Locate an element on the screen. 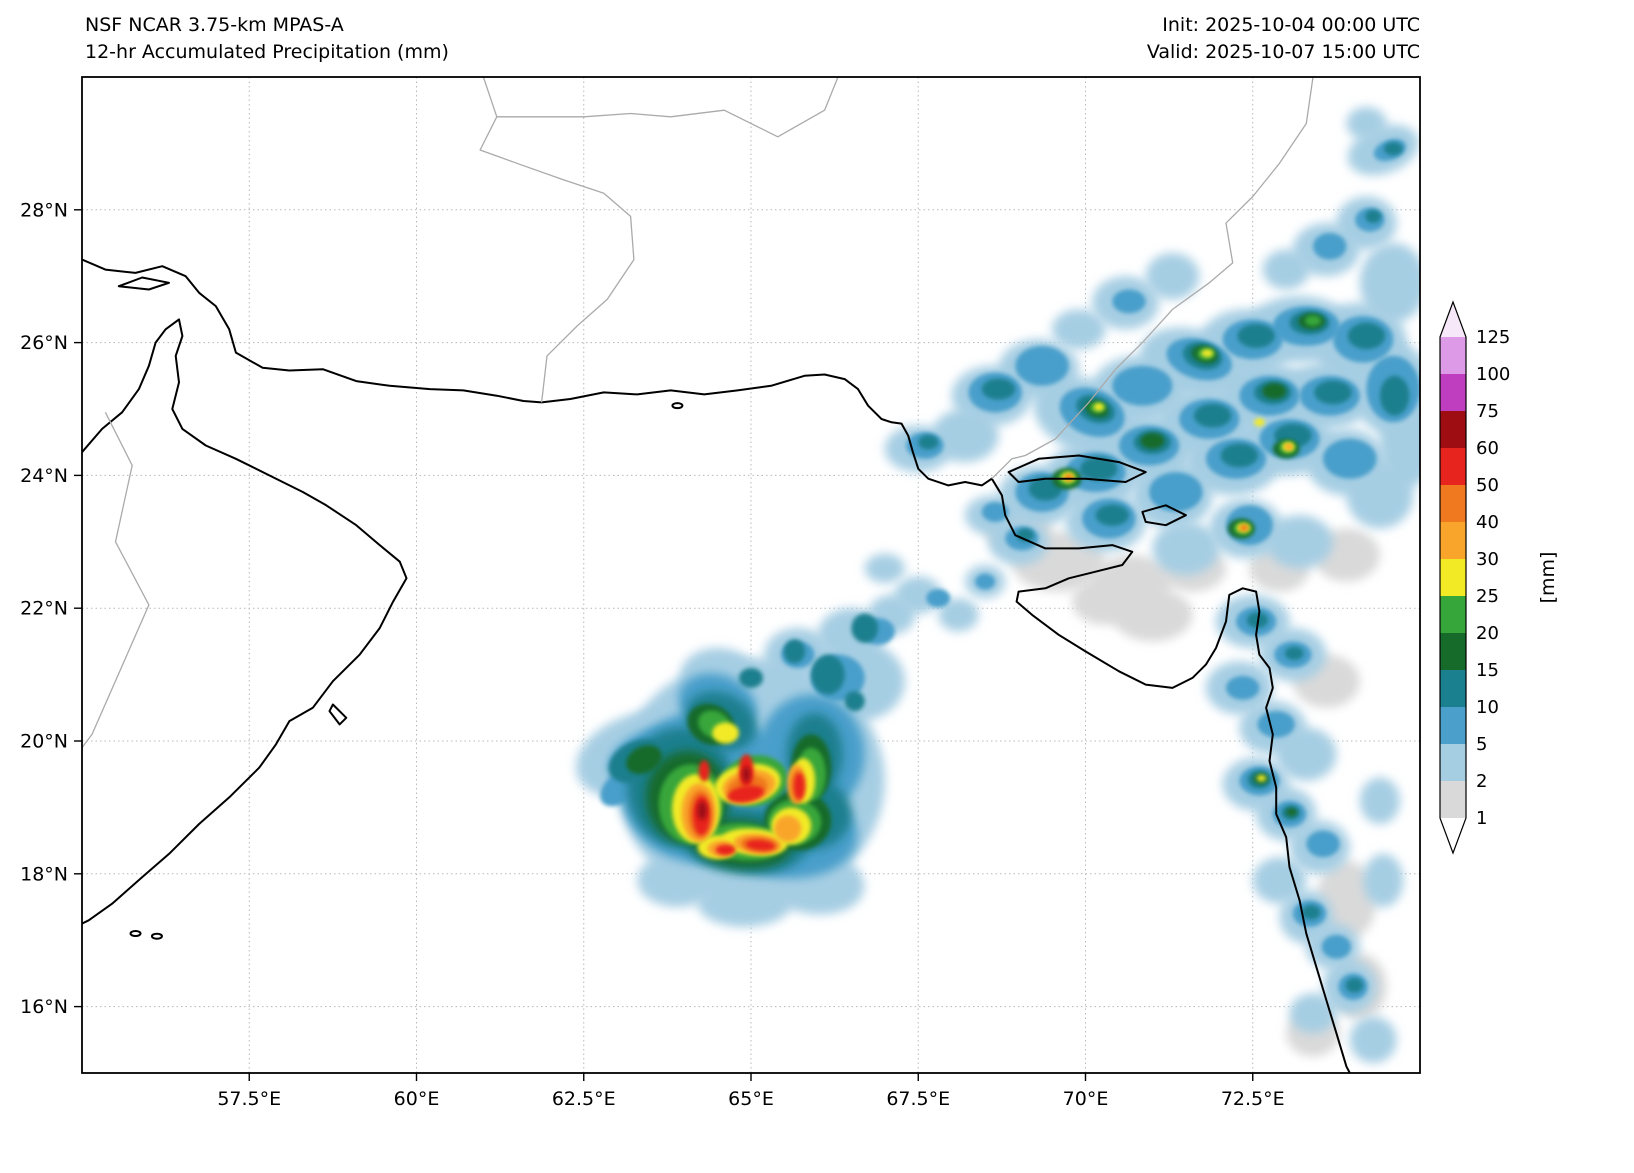  colorbar-tick-label: 125 is located at coordinates (1493, 337).